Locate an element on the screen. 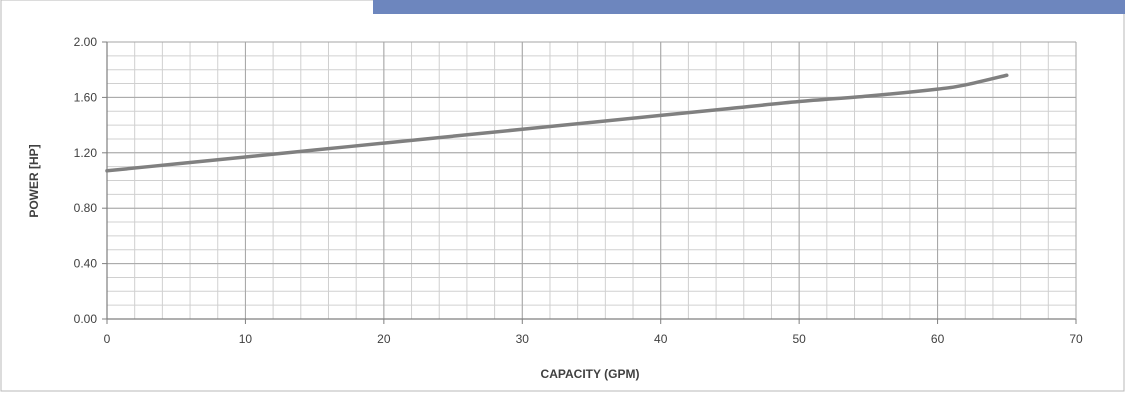 The width and height of the screenshot is (1125, 397). y-tick-labels: 0.00 0.40 0.80 1.20 1.60 2.00 is located at coordinates (86, 180).